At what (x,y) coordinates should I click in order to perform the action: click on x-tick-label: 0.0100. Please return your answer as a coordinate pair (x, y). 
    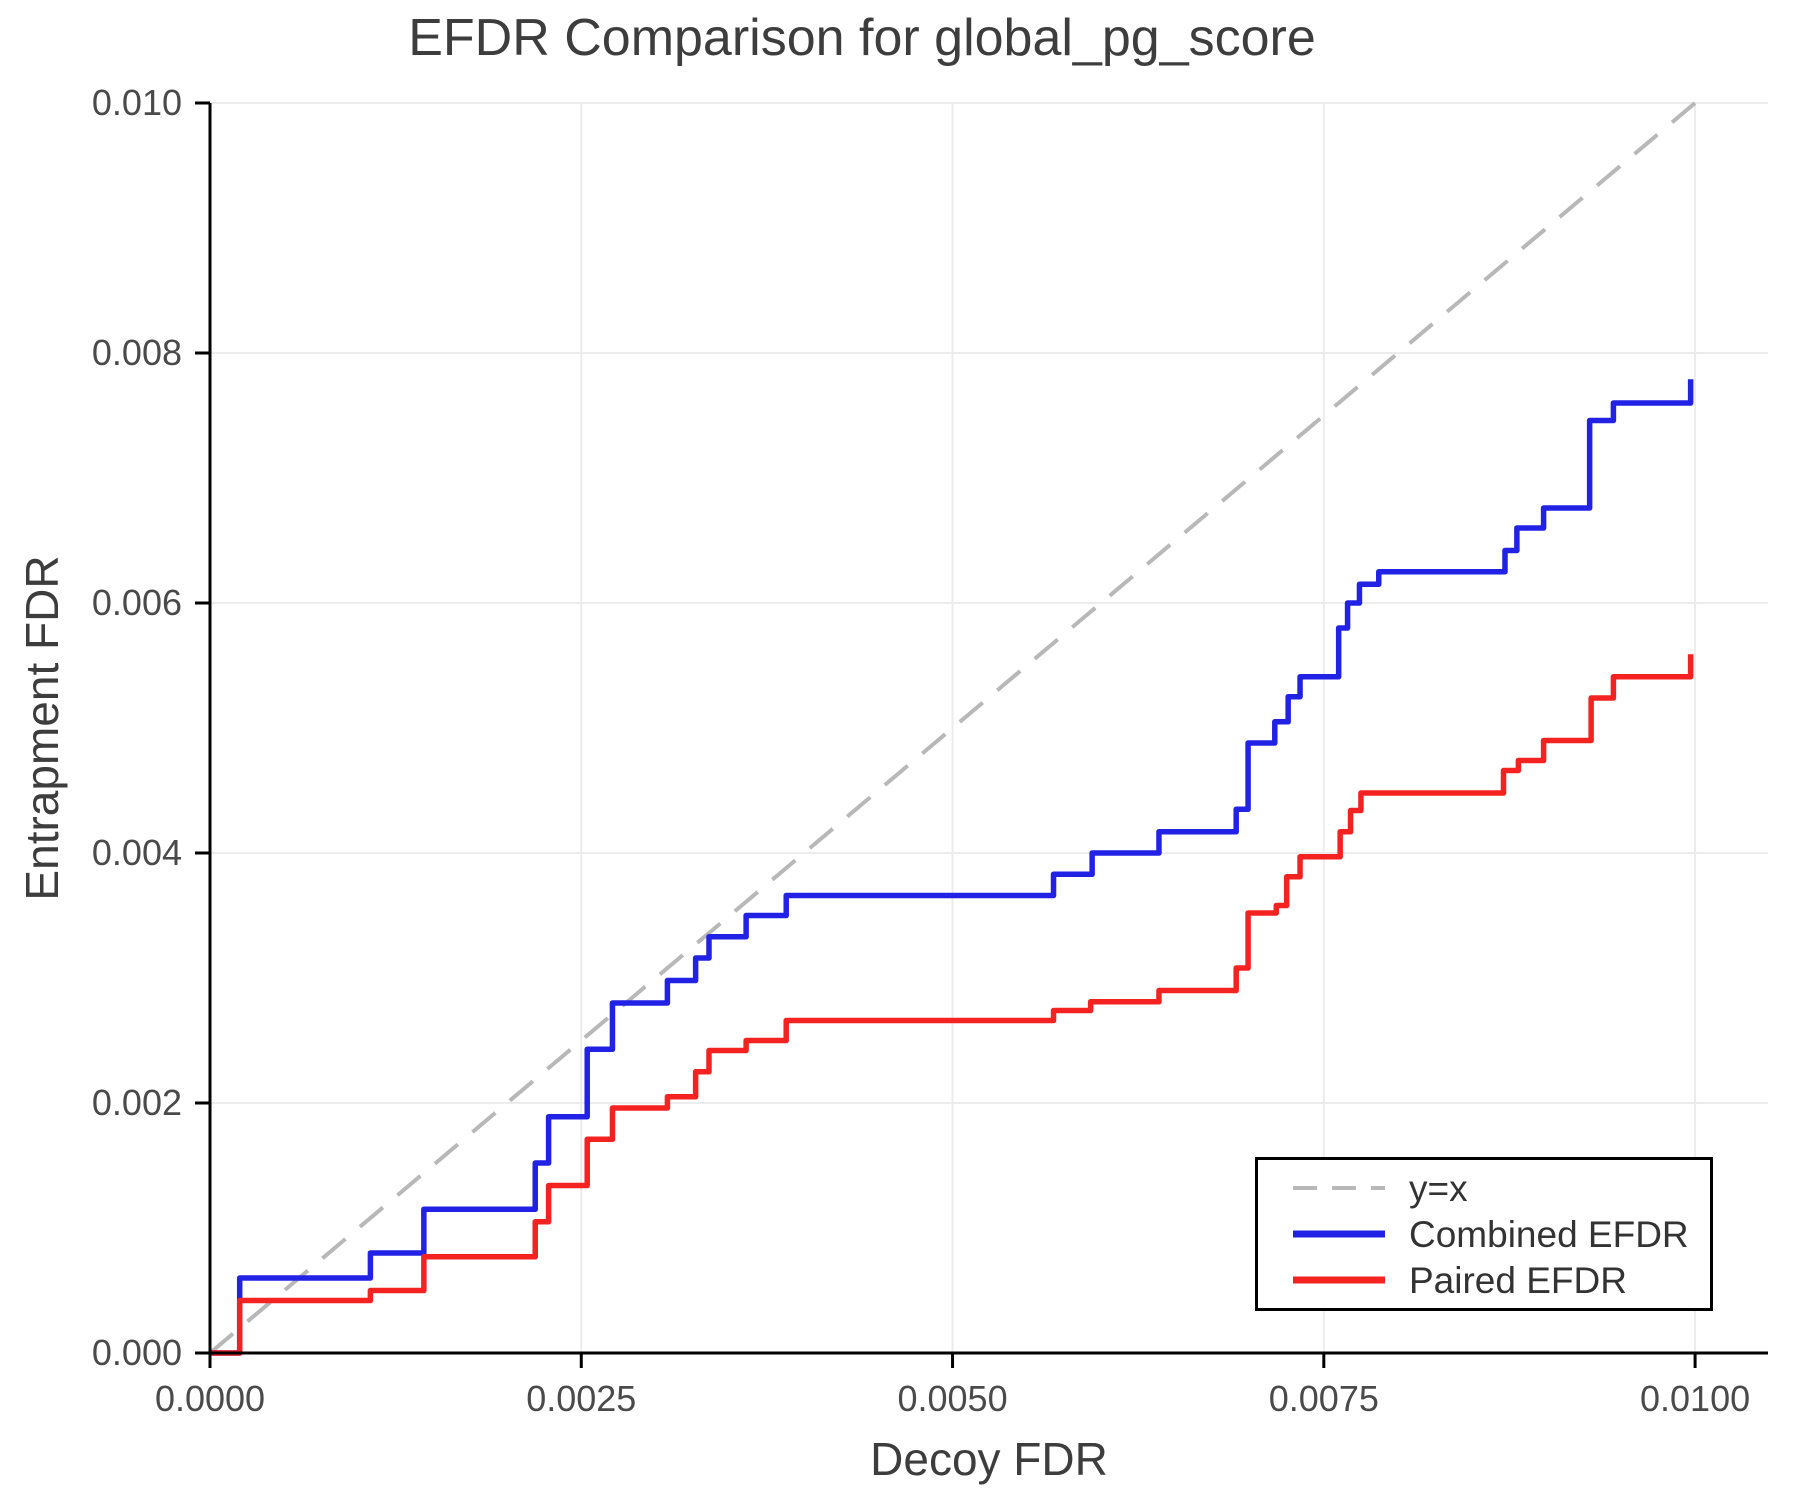
    Looking at the image, I should click on (1695, 1398).